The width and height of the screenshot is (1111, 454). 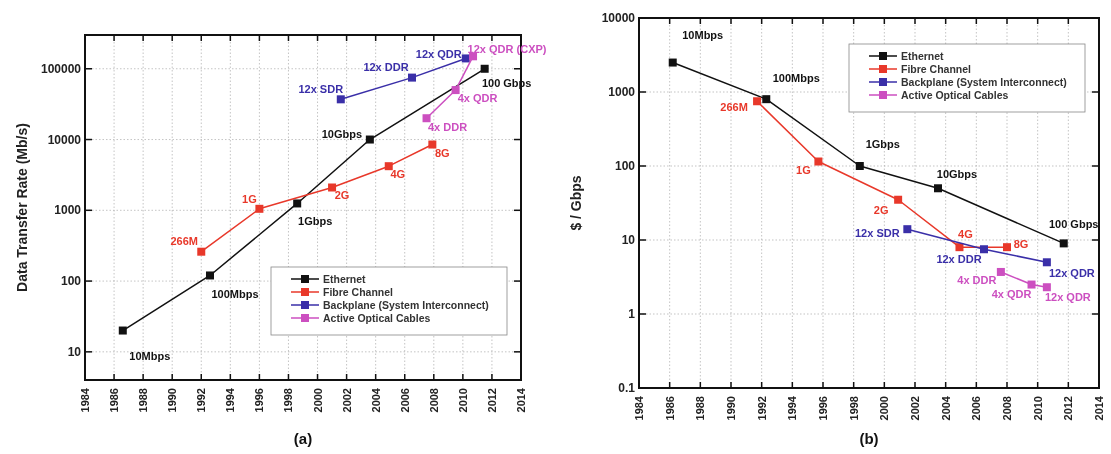 I want to click on annotation: 4G, so click(x=965, y=234).